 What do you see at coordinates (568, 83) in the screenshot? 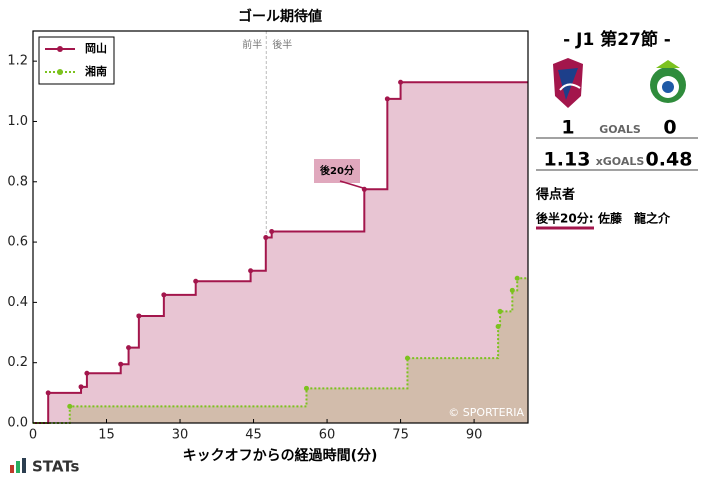
I see `home-logo` at bounding box center [568, 83].